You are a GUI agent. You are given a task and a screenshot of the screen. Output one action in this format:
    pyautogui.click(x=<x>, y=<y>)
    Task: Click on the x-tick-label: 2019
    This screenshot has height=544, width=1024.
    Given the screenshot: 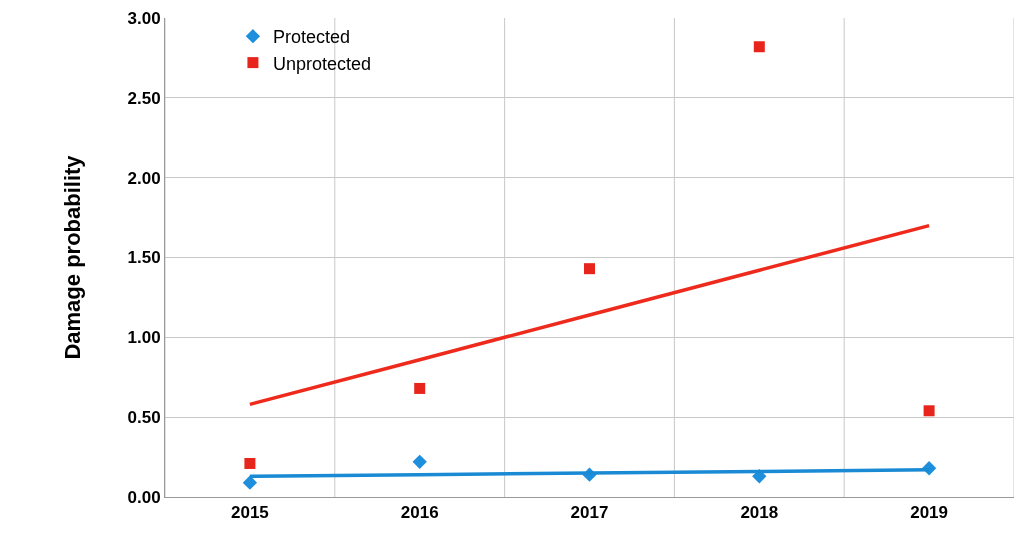 What is the action you would take?
    pyautogui.click(x=929, y=513)
    